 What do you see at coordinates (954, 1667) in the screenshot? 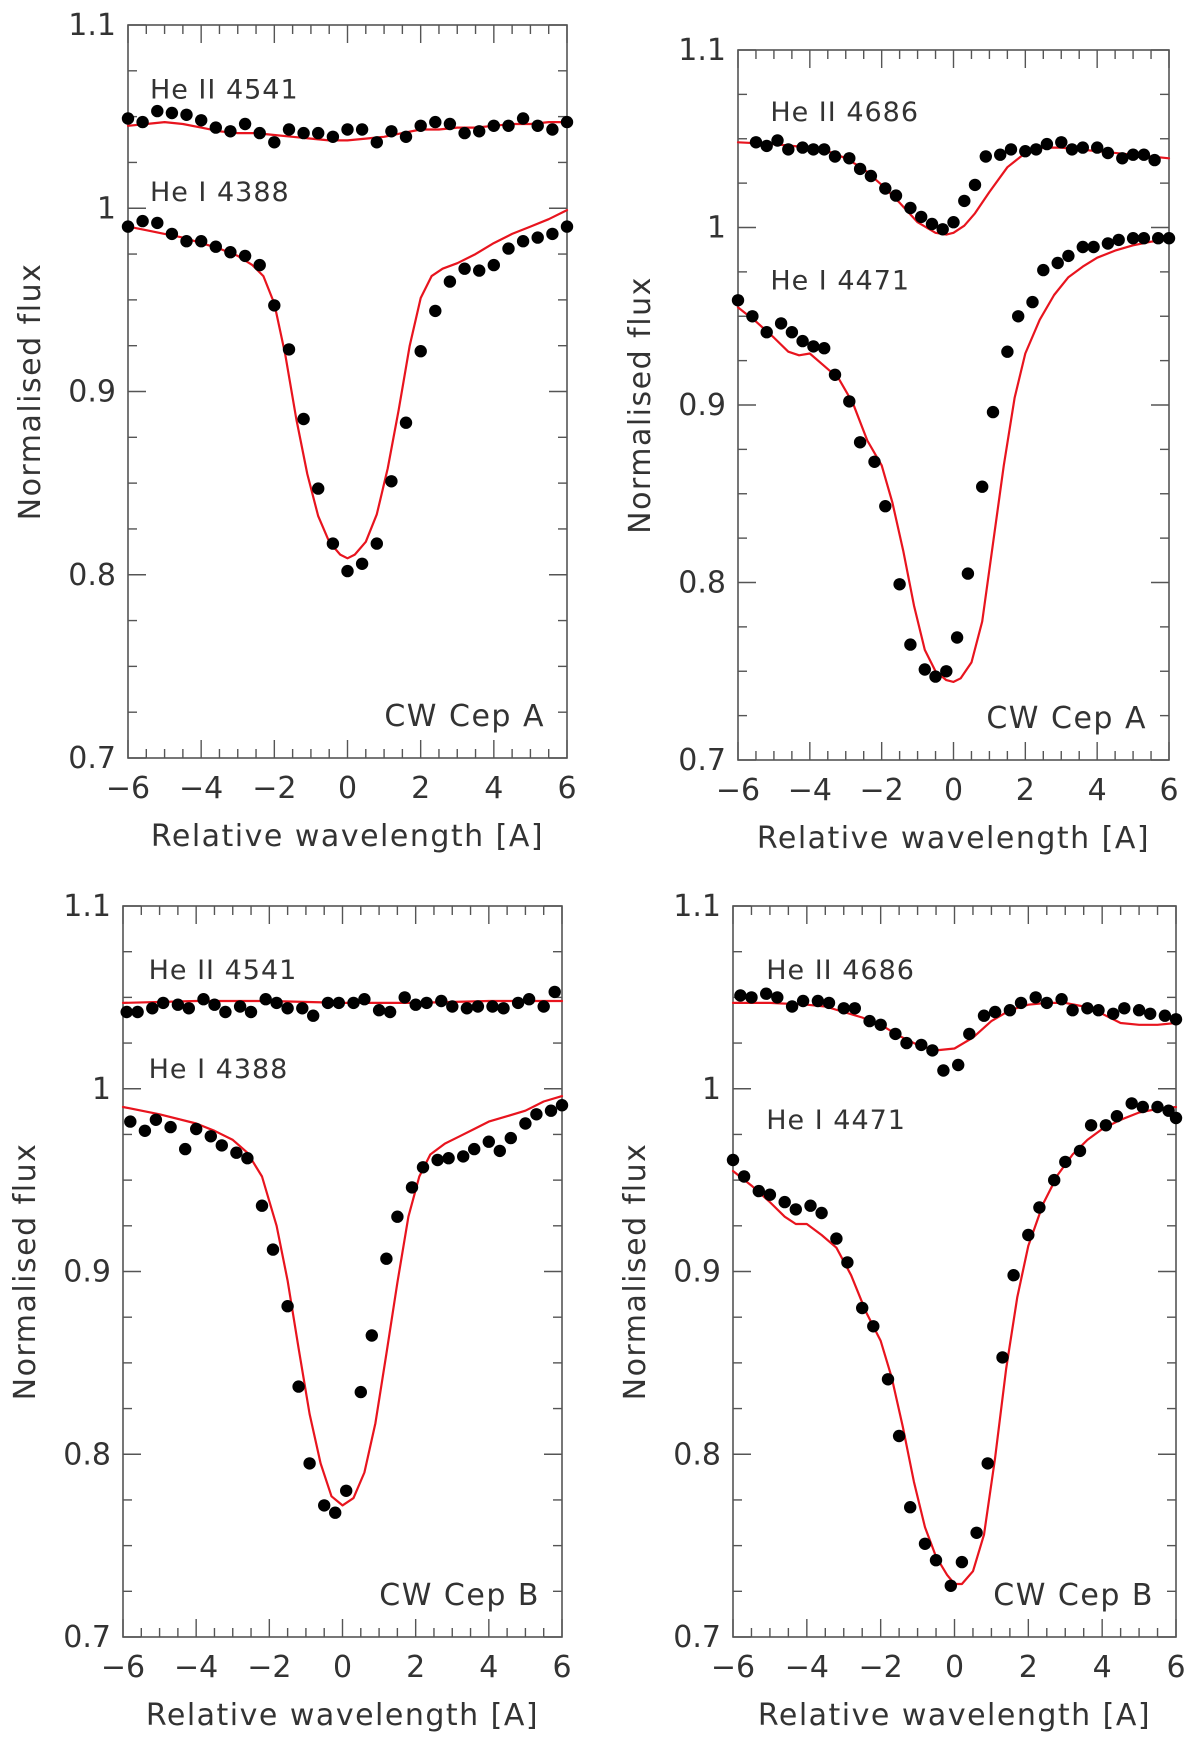
I see `x-tick-label: 0` at bounding box center [954, 1667].